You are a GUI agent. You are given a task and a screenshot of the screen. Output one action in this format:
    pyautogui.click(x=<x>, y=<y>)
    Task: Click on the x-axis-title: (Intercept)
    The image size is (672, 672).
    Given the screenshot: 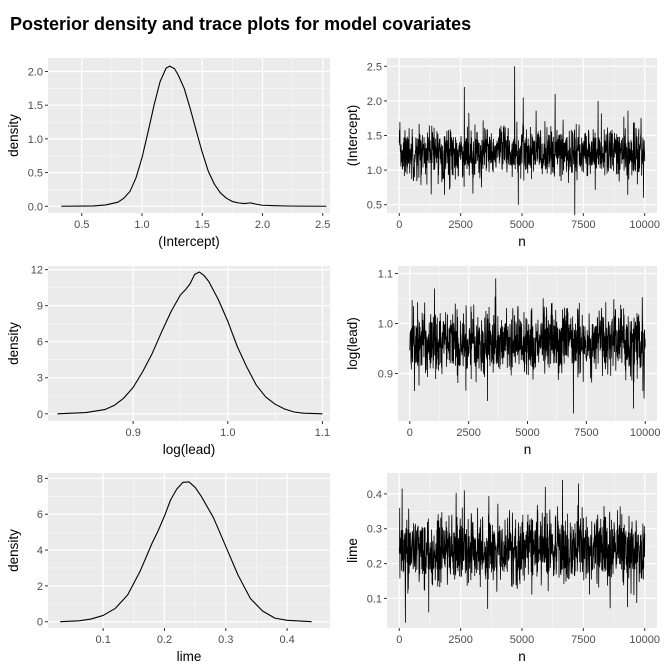 What is the action you would take?
    pyautogui.click(x=189, y=241)
    